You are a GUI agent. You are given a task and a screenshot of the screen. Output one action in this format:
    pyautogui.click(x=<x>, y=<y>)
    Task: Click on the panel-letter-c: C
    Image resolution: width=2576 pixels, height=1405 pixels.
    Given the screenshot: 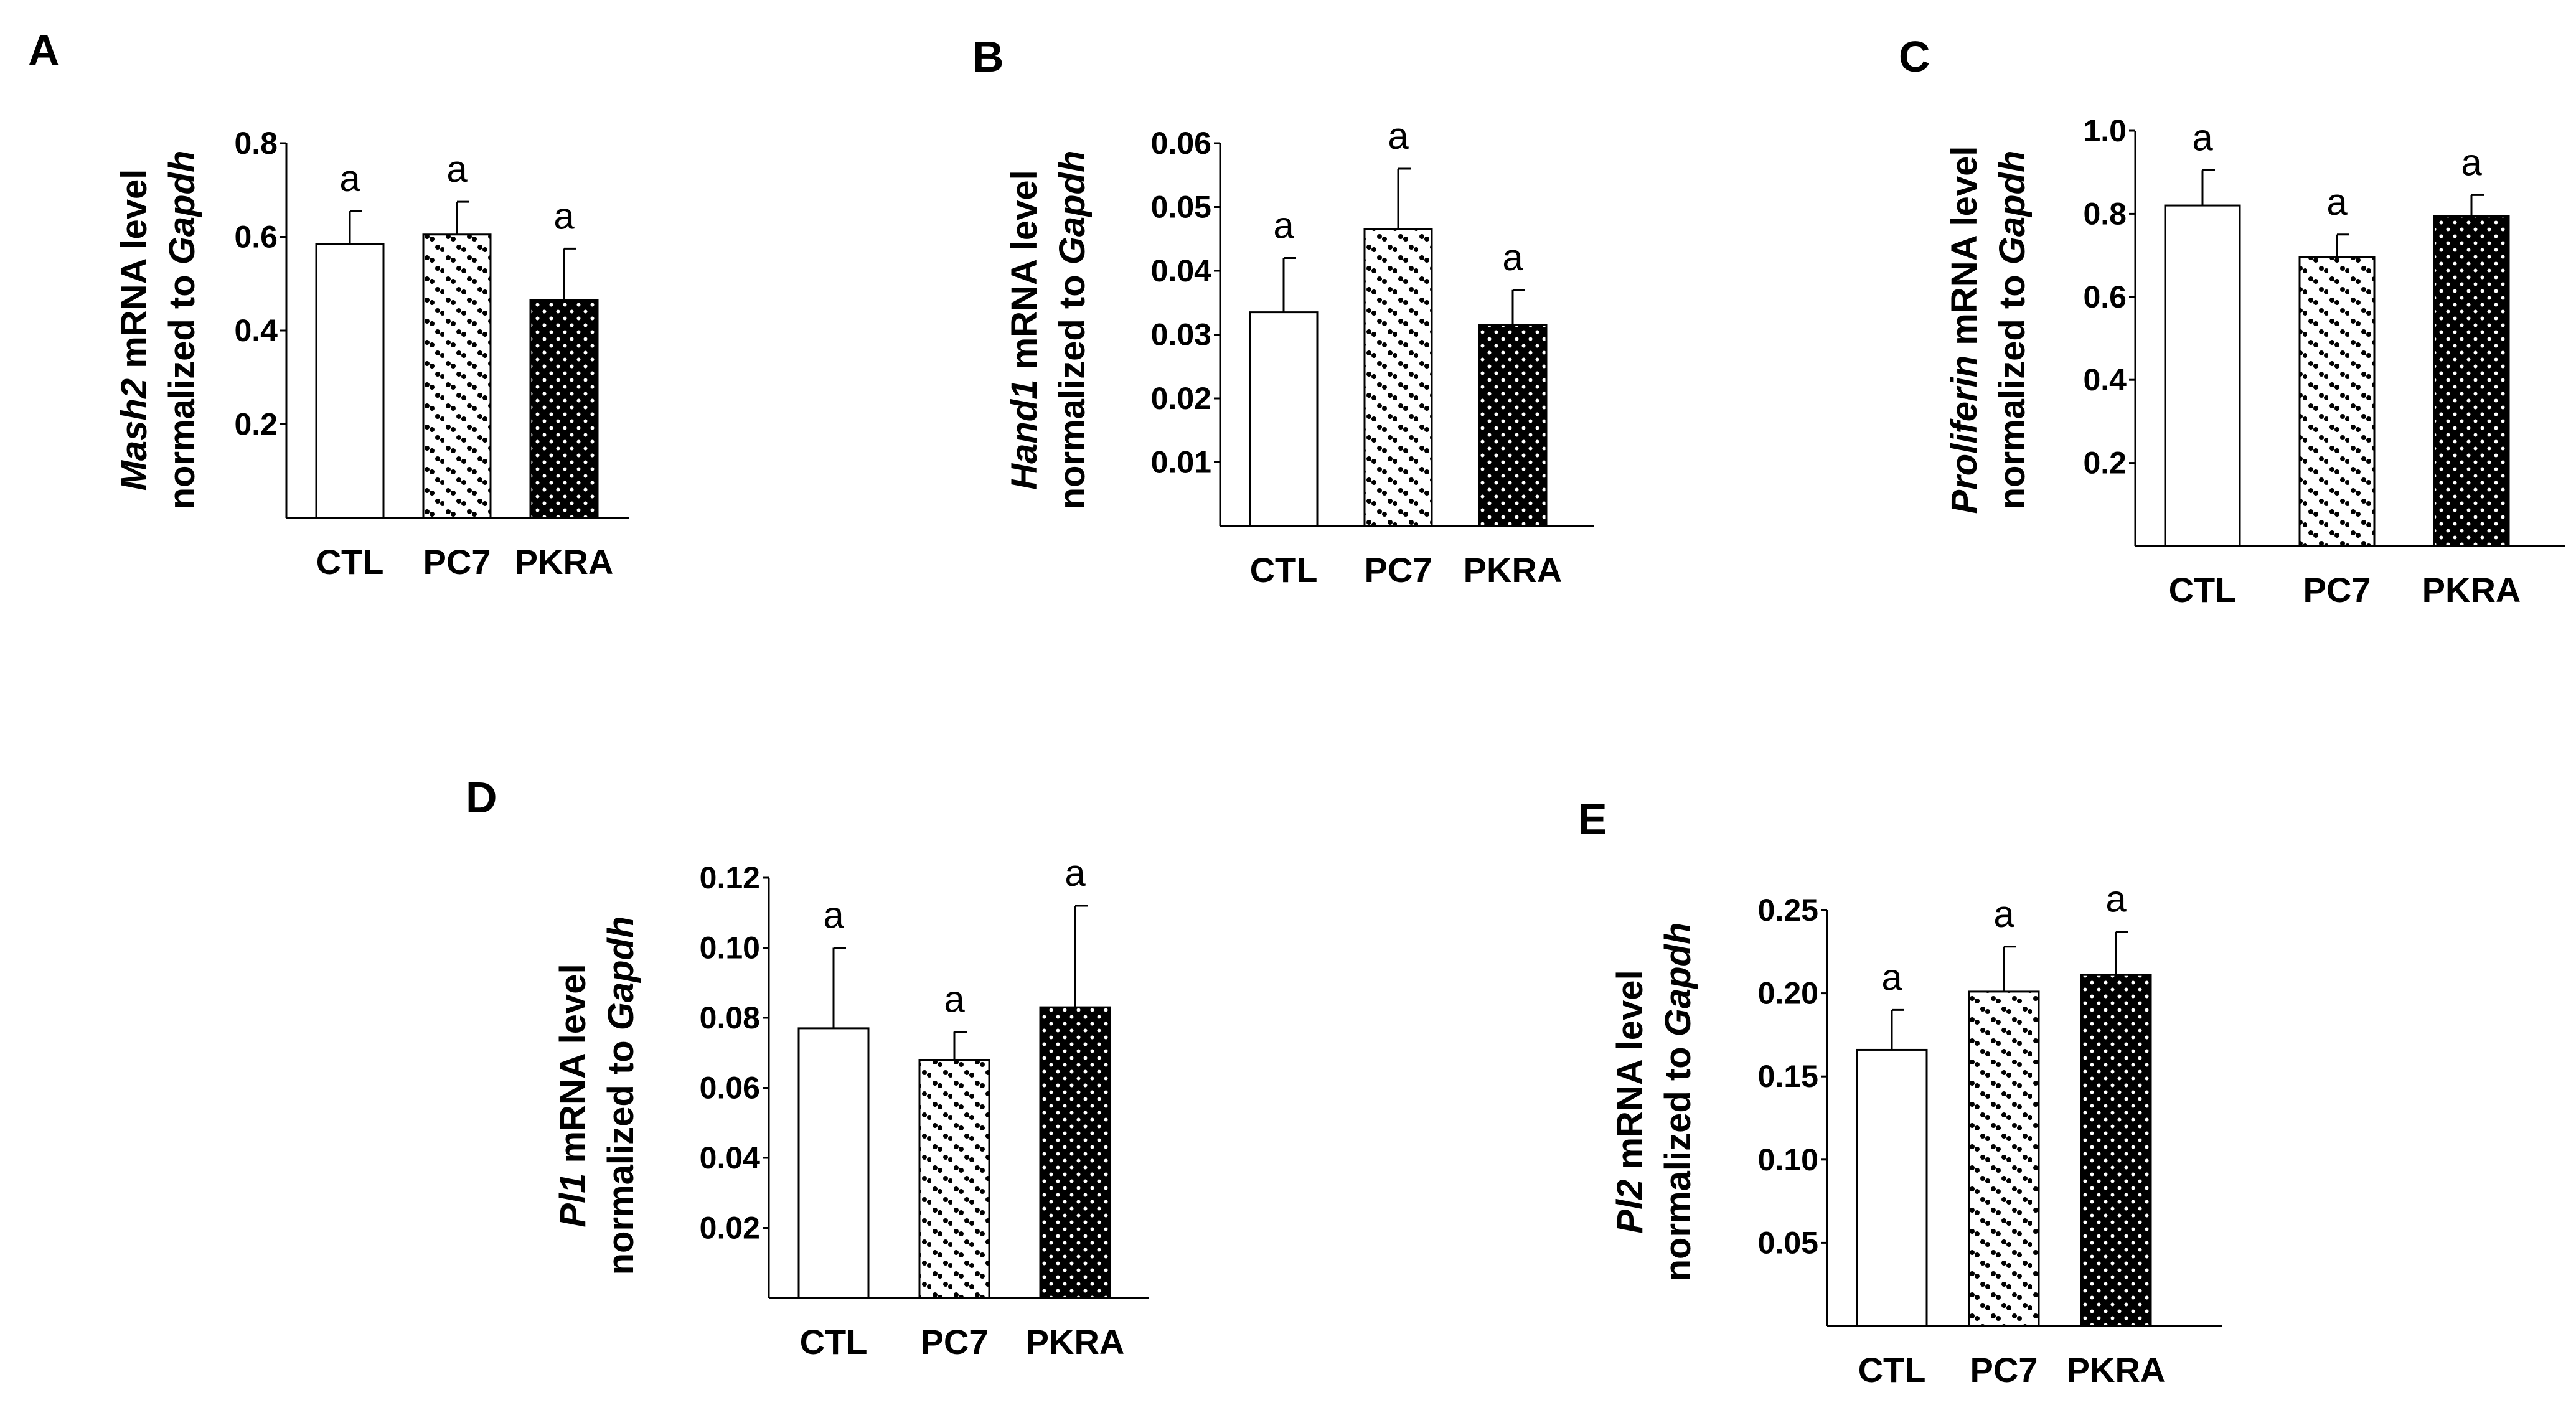 What is the action you would take?
    pyautogui.click(x=1914, y=56)
    